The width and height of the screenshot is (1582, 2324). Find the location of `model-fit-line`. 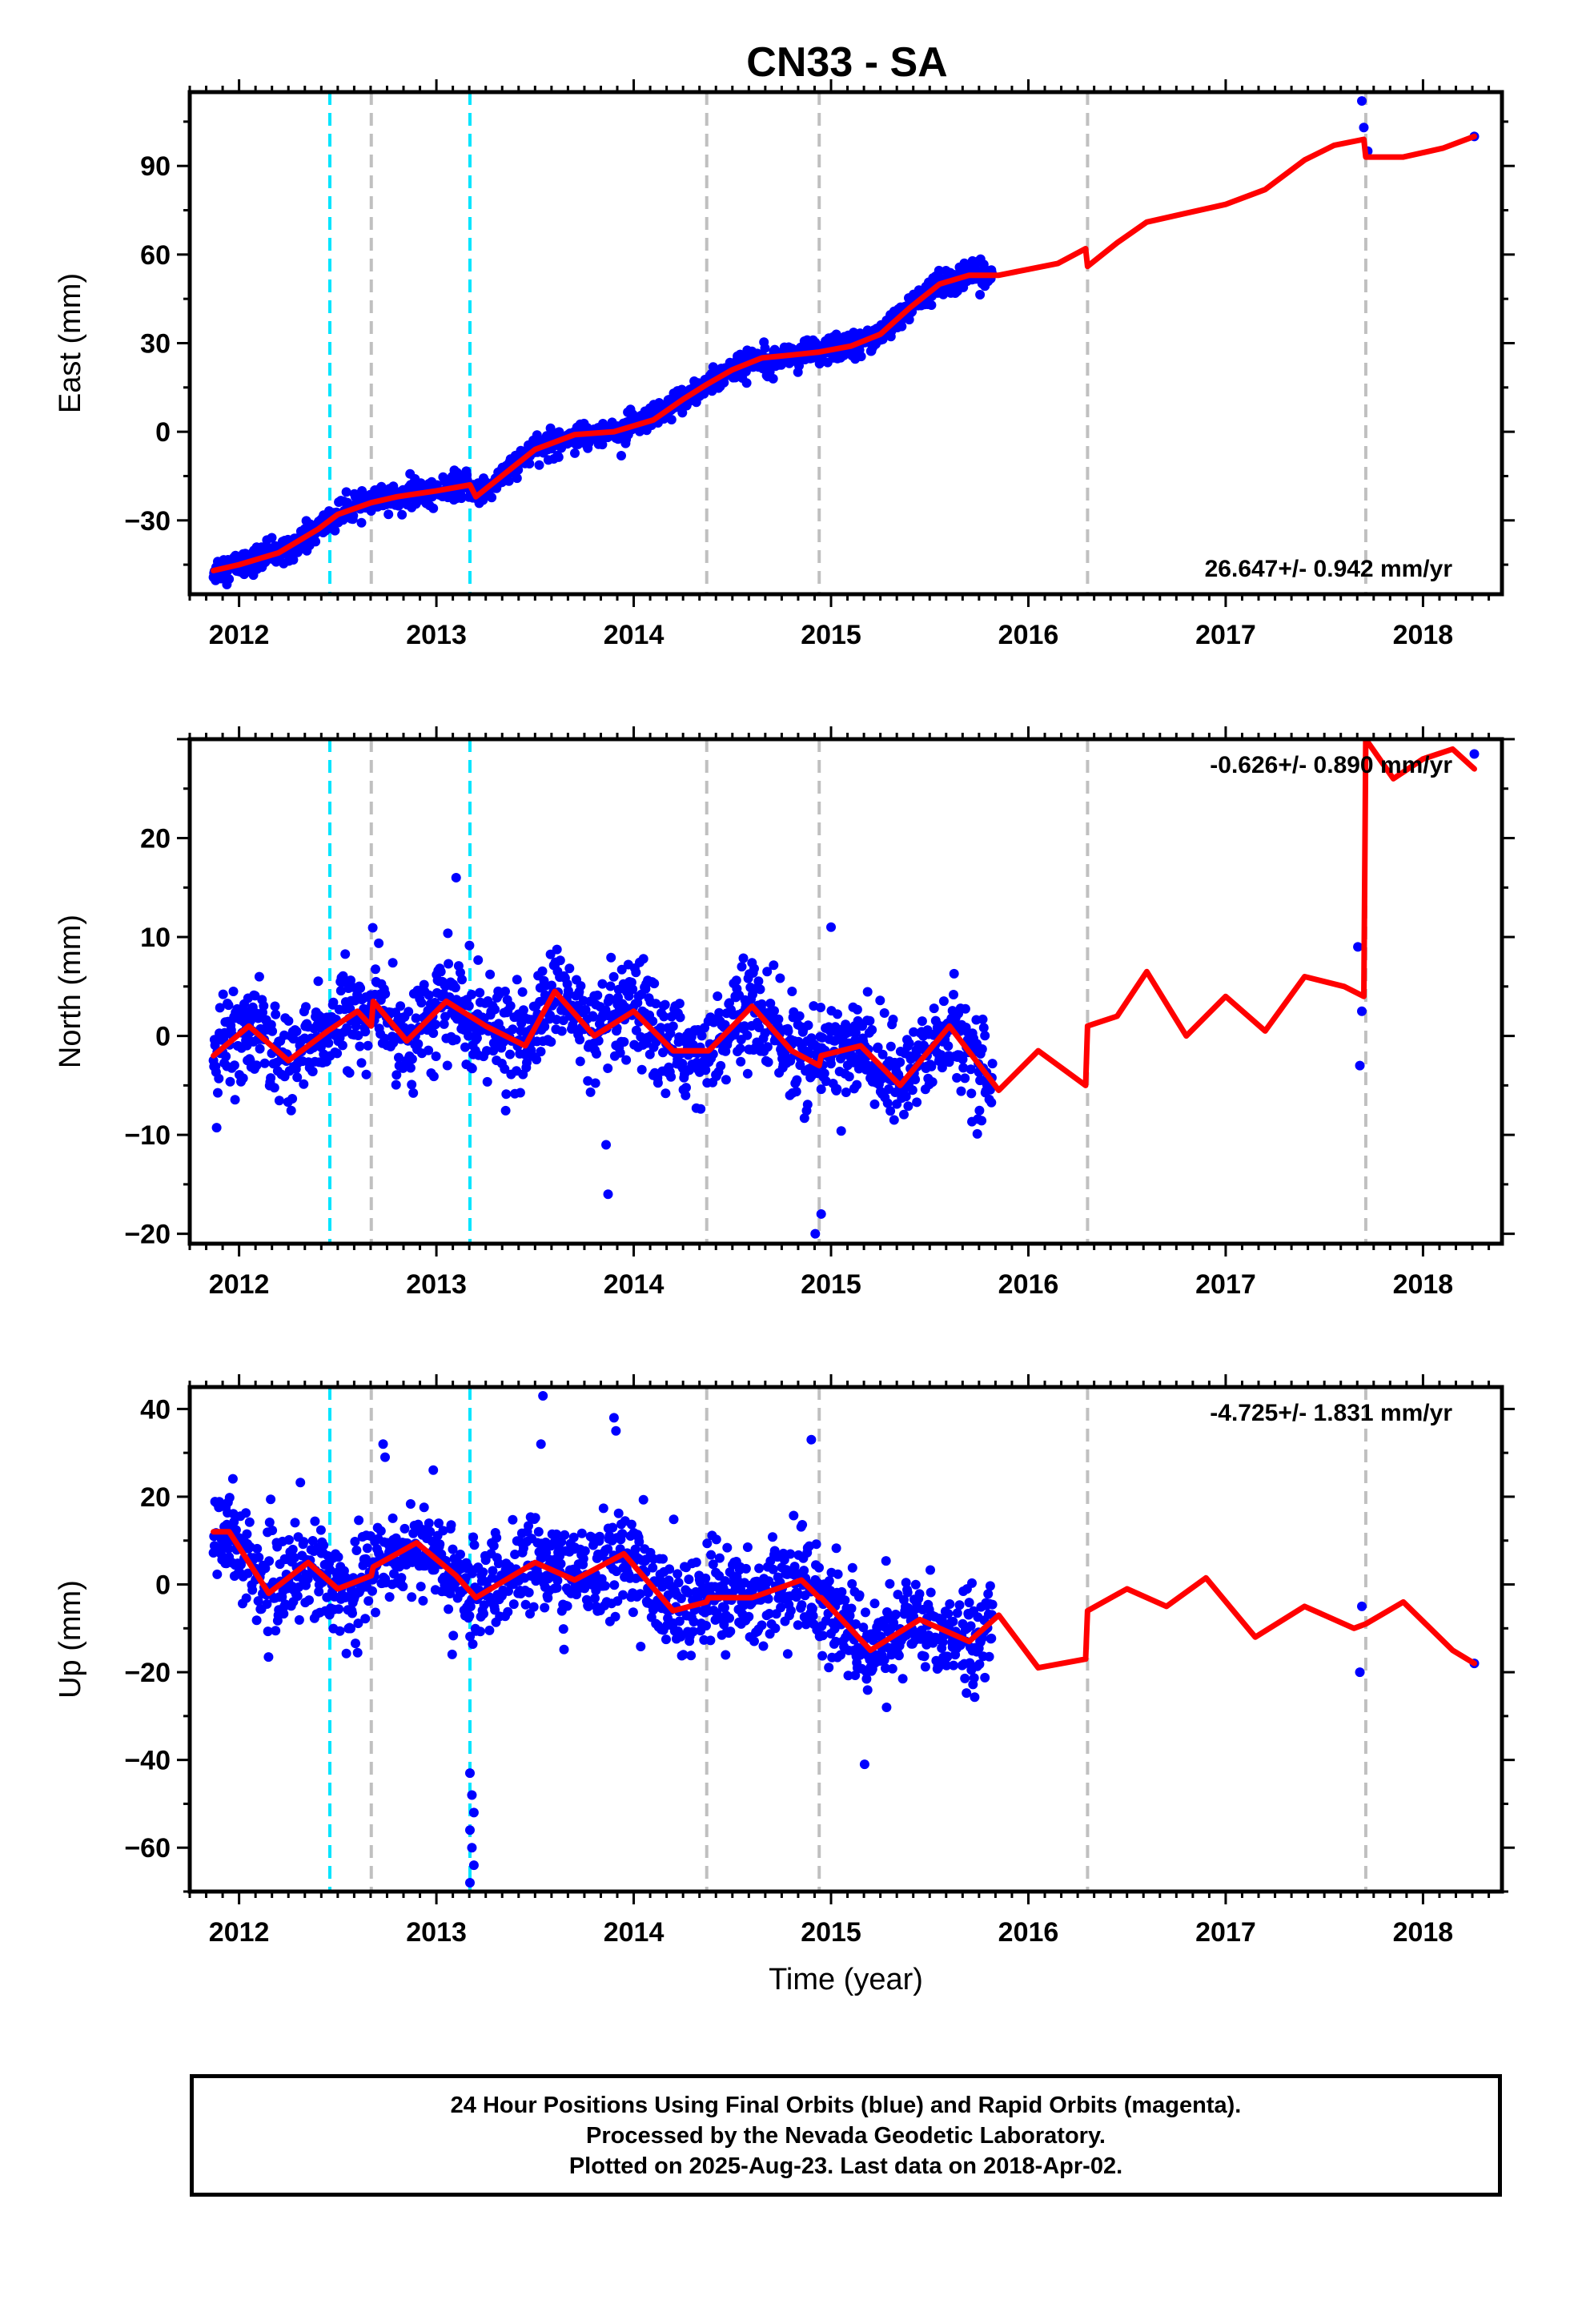

model-fit-line is located at coordinates (844, 916).